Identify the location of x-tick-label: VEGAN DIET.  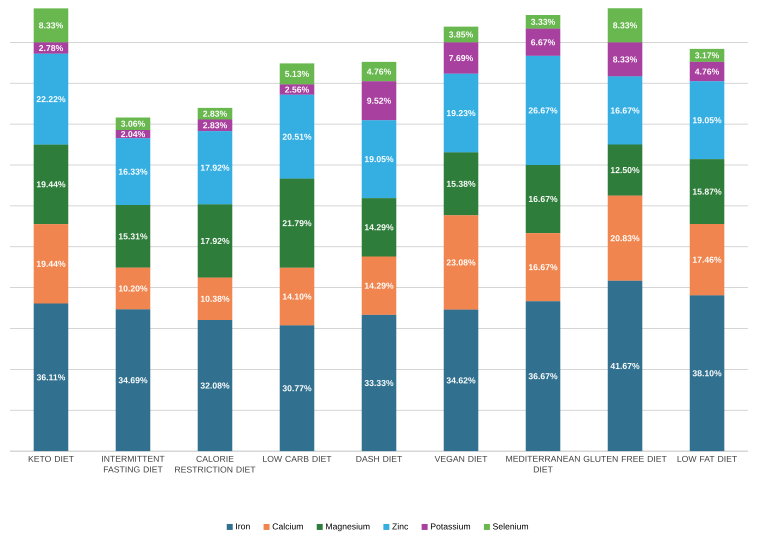
(461, 459).